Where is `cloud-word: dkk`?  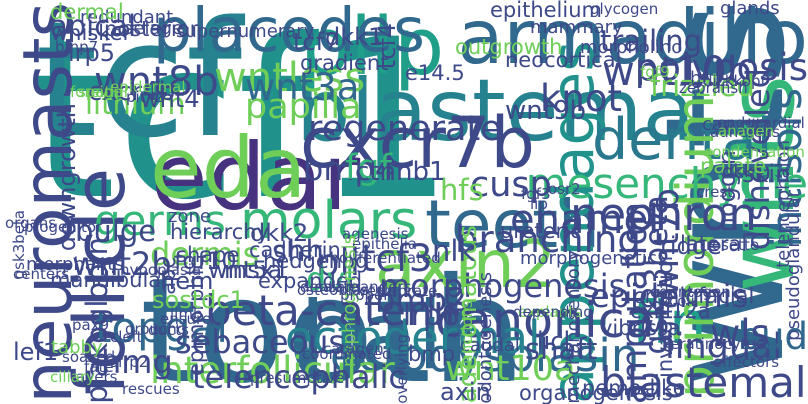 cloud-word: dkk is located at coordinates (738, 171).